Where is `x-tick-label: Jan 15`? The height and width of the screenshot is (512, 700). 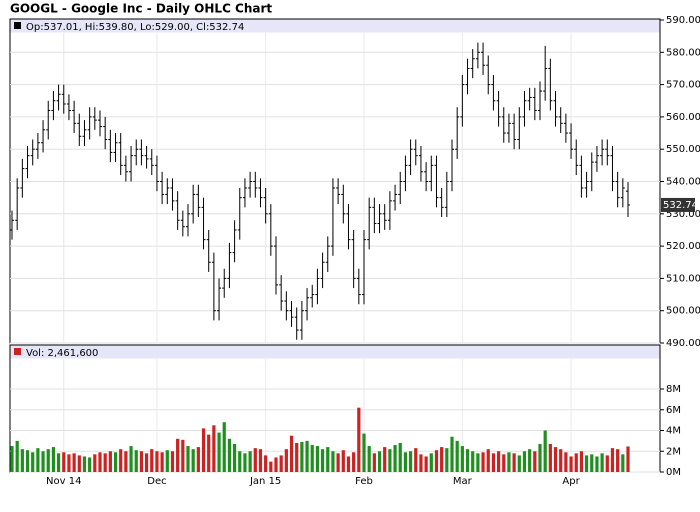 x-tick-label: Jan 15 is located at coordinates (265, 481).